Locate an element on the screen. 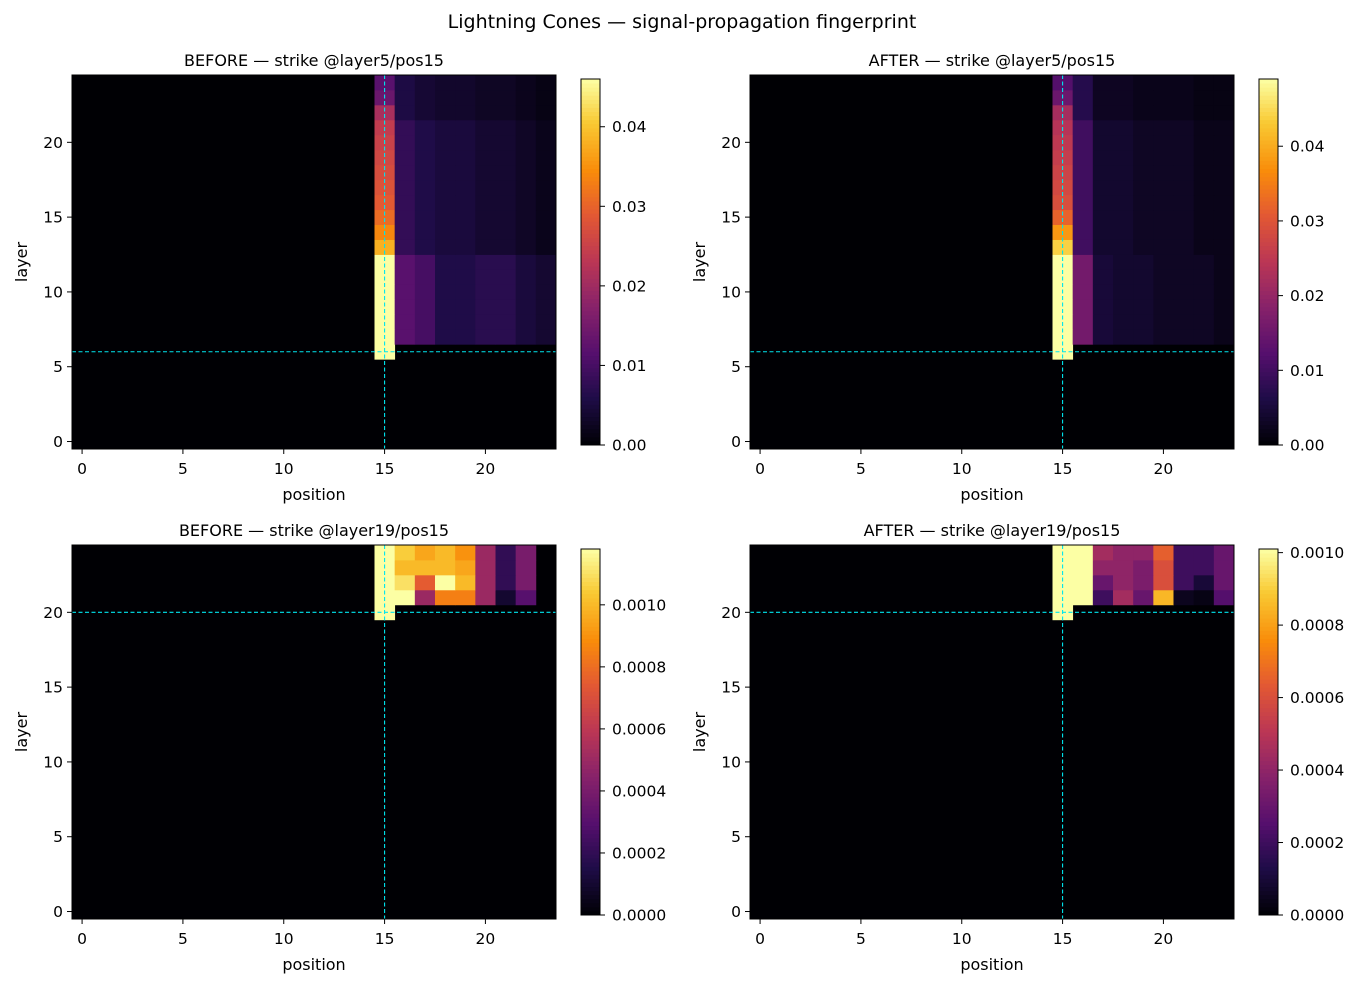 The width and height of the screenshot is (1363, 987). x-tick-label: 15 is located at coordinates (385, 469).